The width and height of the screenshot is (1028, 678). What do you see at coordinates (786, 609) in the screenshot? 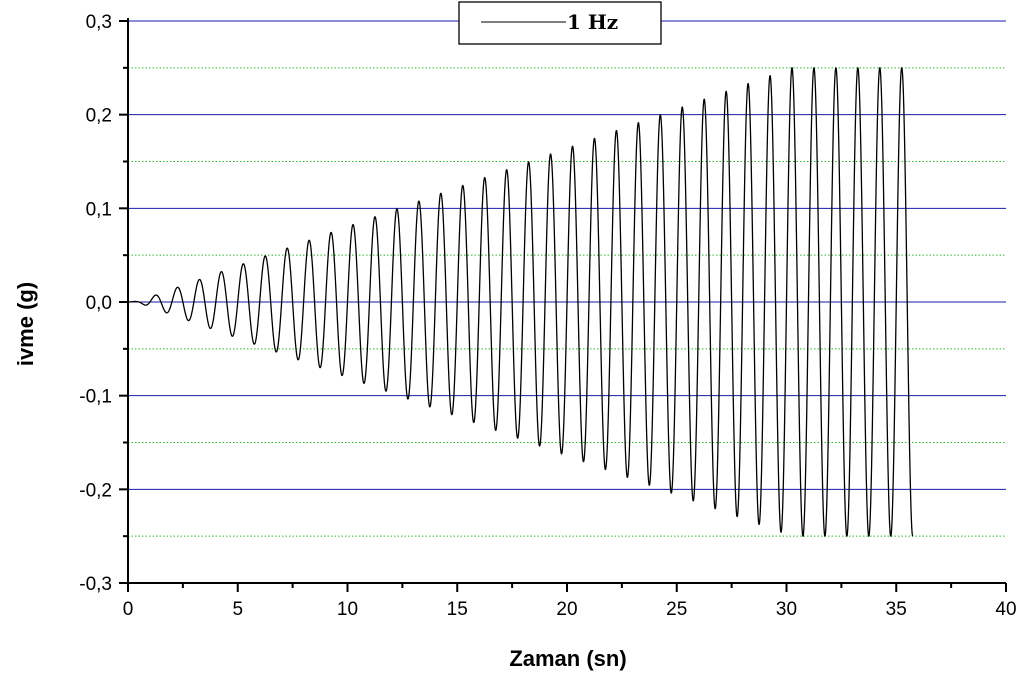
I see `x-tick-label: 30` at bounding box center [786, 609].